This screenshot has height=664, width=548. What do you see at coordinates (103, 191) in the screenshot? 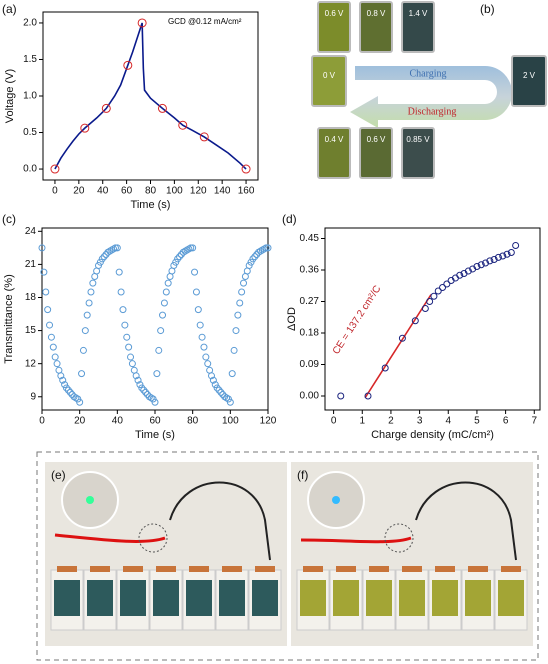
I see `x-tick-label: 40` at bounding box center [103, 191].